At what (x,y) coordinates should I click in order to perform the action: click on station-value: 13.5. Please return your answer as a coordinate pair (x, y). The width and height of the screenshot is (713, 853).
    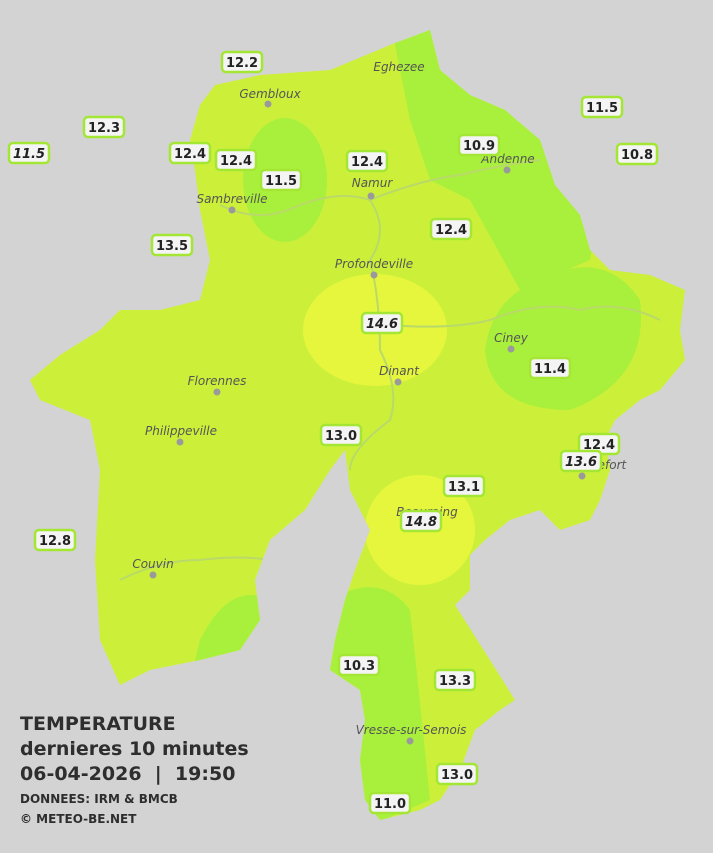
    Looking at the image, I should click on (172, 246).